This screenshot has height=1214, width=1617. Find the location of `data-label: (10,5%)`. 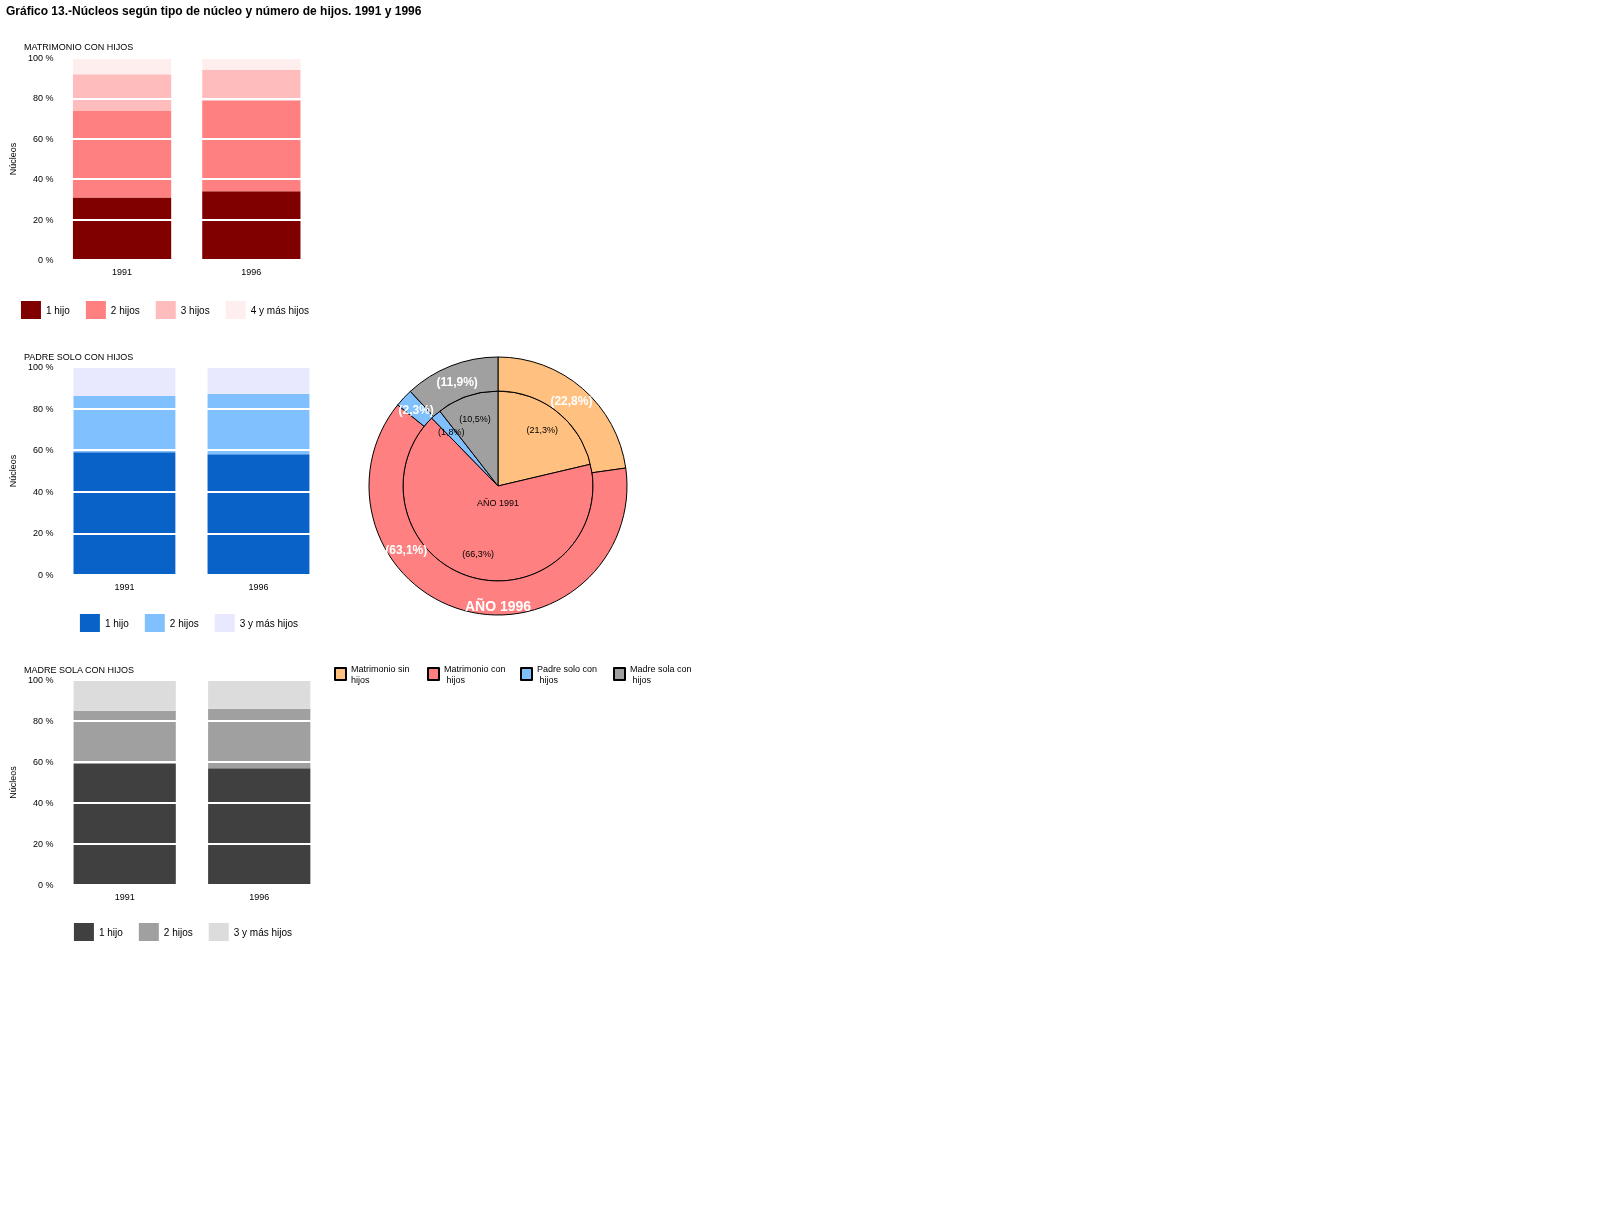

data-label: (10,5%) is located at coordinates (475, 418).